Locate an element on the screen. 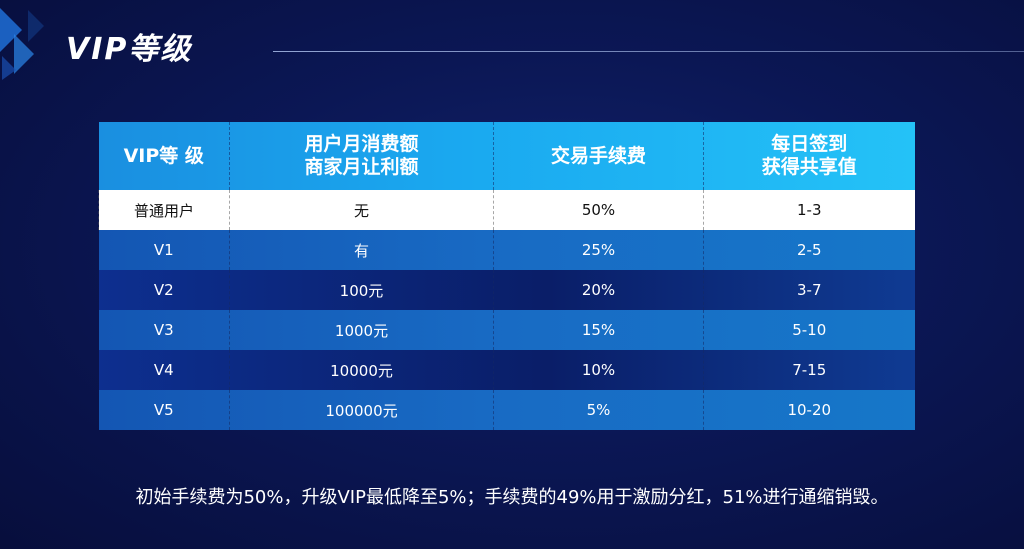 The width and height of the screenshot is (1024, 549). page-title: VIP等级 is located at coordinates (129, 49).